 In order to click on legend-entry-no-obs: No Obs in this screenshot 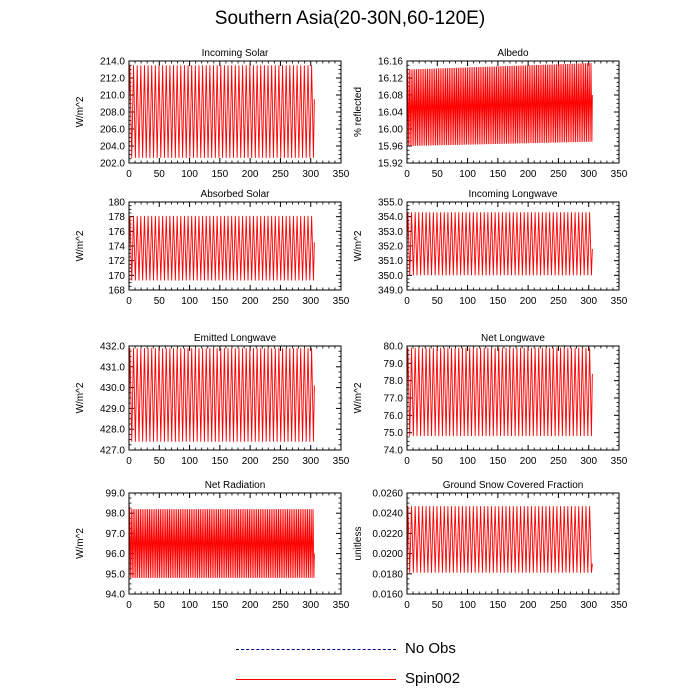, I will do `click(396, 650)`.